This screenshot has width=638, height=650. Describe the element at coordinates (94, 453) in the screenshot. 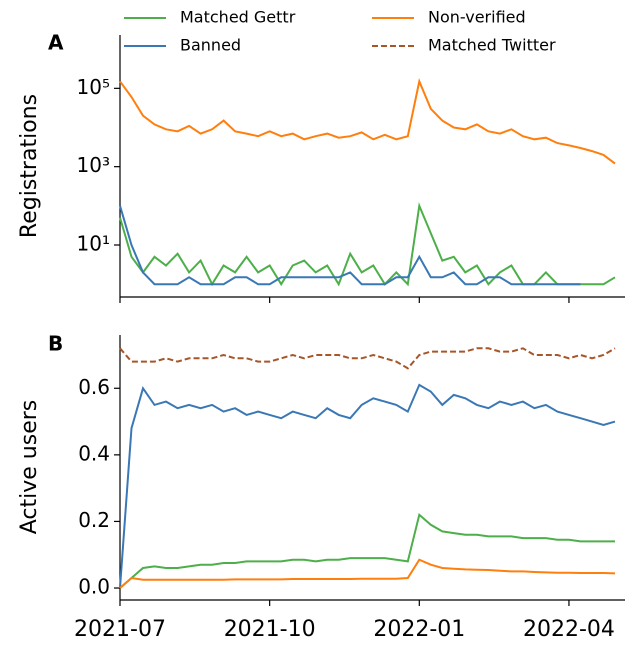

I see `y-tick-label: 0.4` at that location.